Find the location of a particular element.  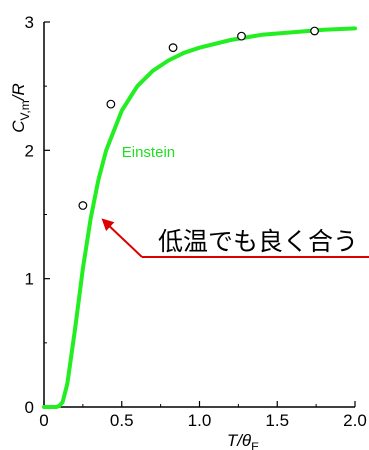

annotation-arrow-line is located at coordinates (124, 240).